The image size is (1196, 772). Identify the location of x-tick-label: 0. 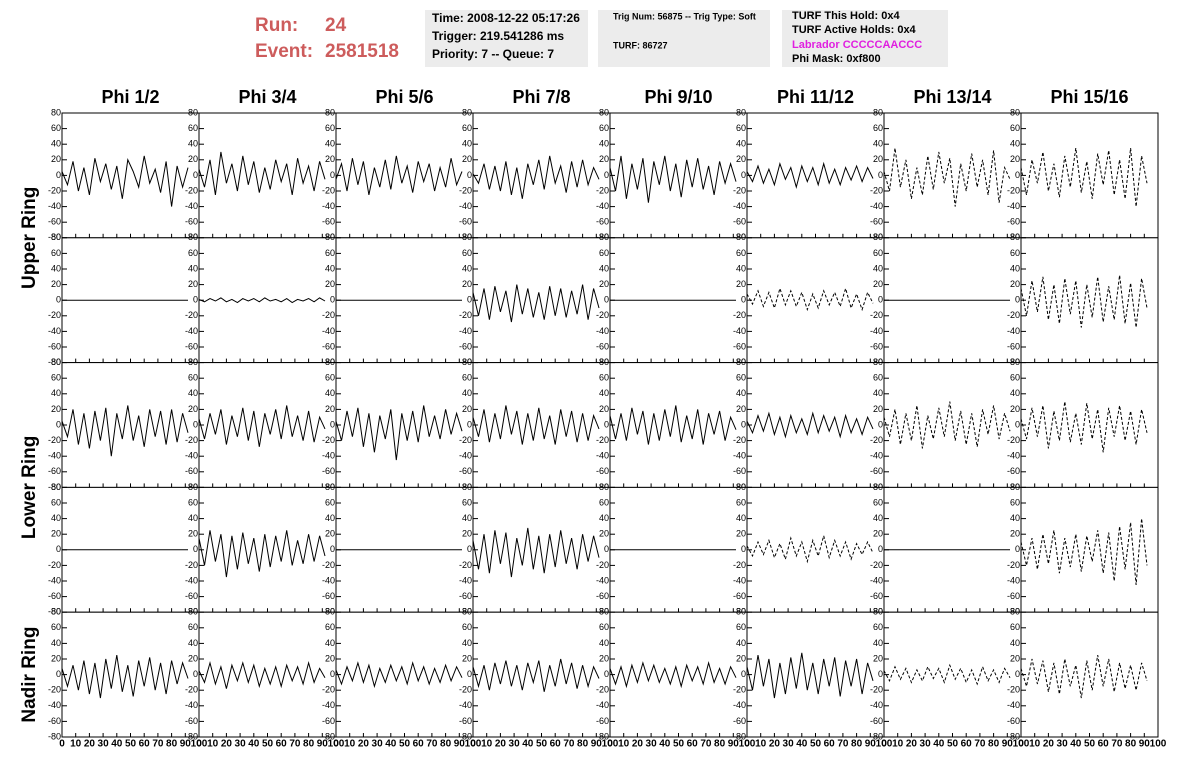
(199, 744).